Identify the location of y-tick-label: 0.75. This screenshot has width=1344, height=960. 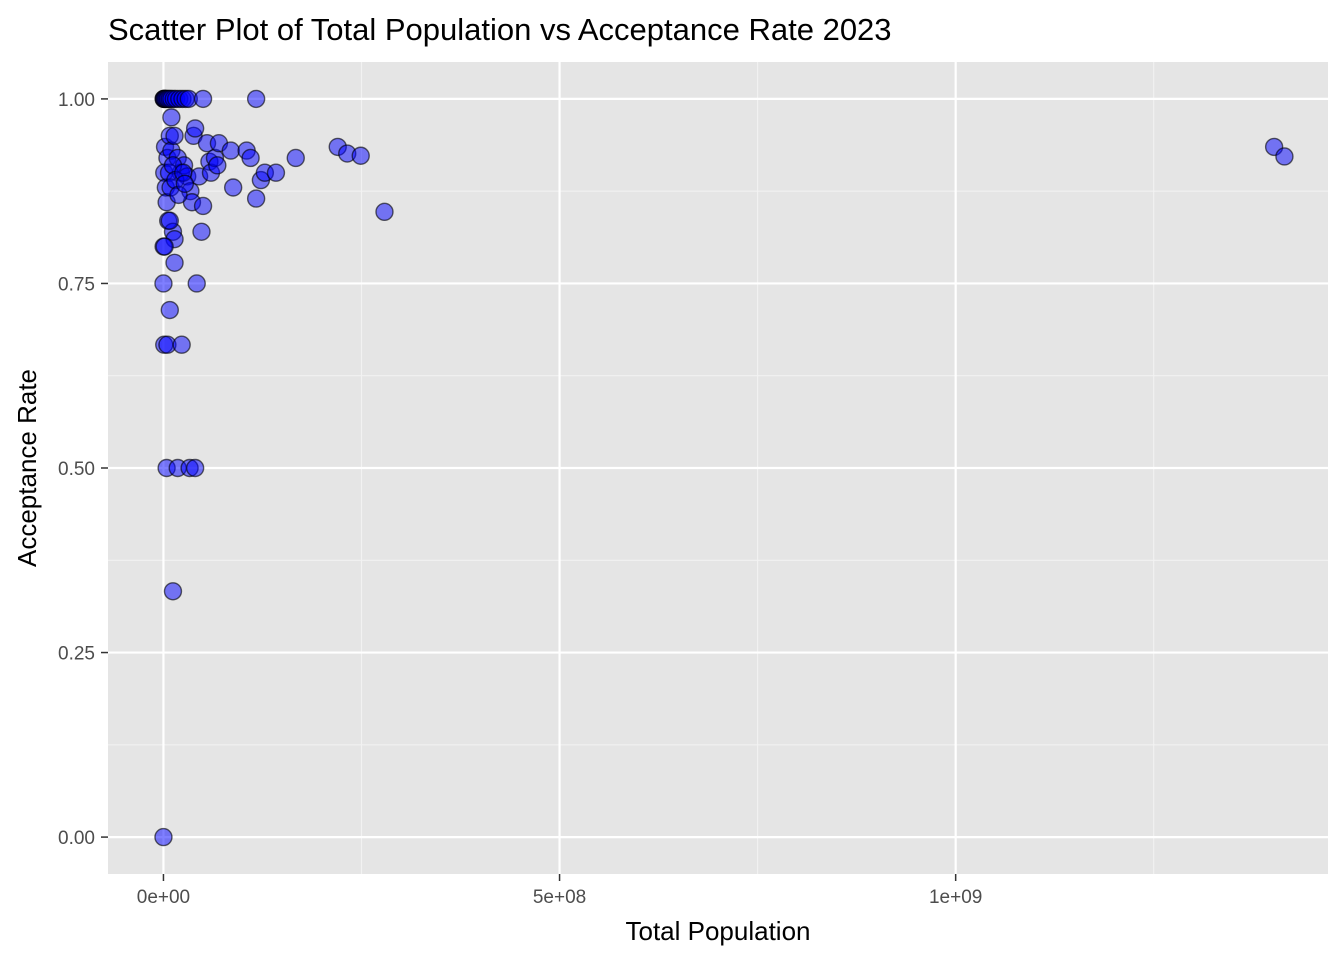
(76, 284).